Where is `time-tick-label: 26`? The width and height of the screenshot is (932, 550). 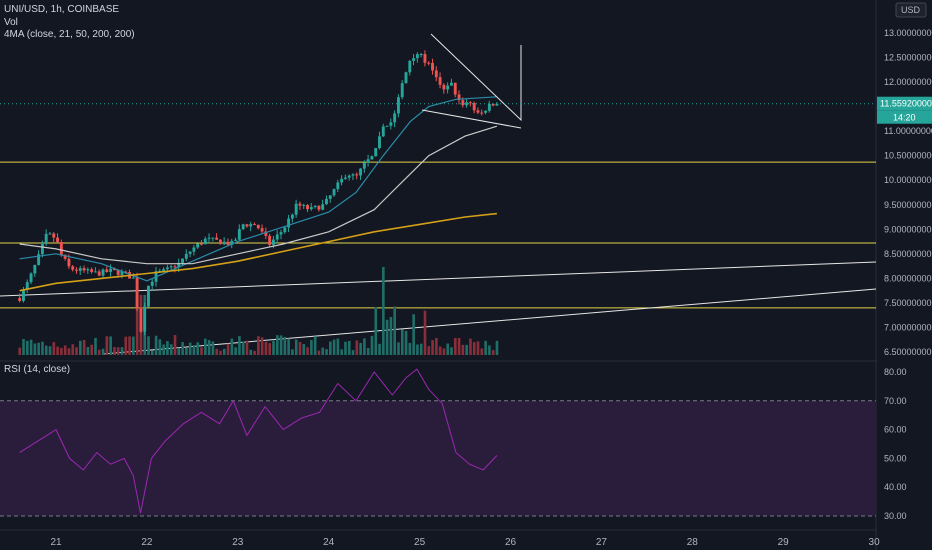 time-tick-label: 26 is located at coordinates (511, 542).